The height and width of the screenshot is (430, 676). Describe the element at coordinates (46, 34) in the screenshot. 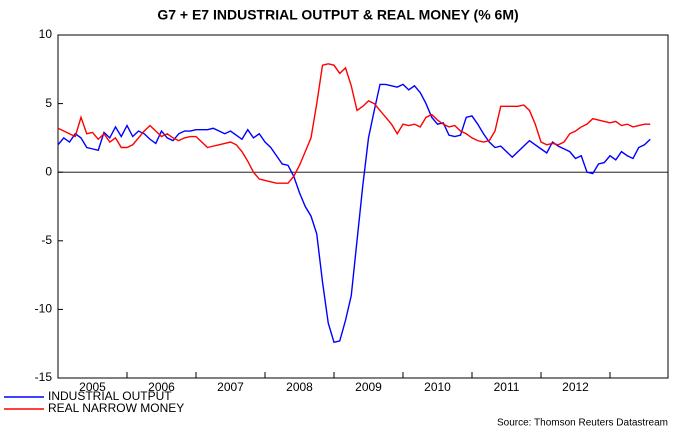

I see `y-tick-label: 10` at that location.